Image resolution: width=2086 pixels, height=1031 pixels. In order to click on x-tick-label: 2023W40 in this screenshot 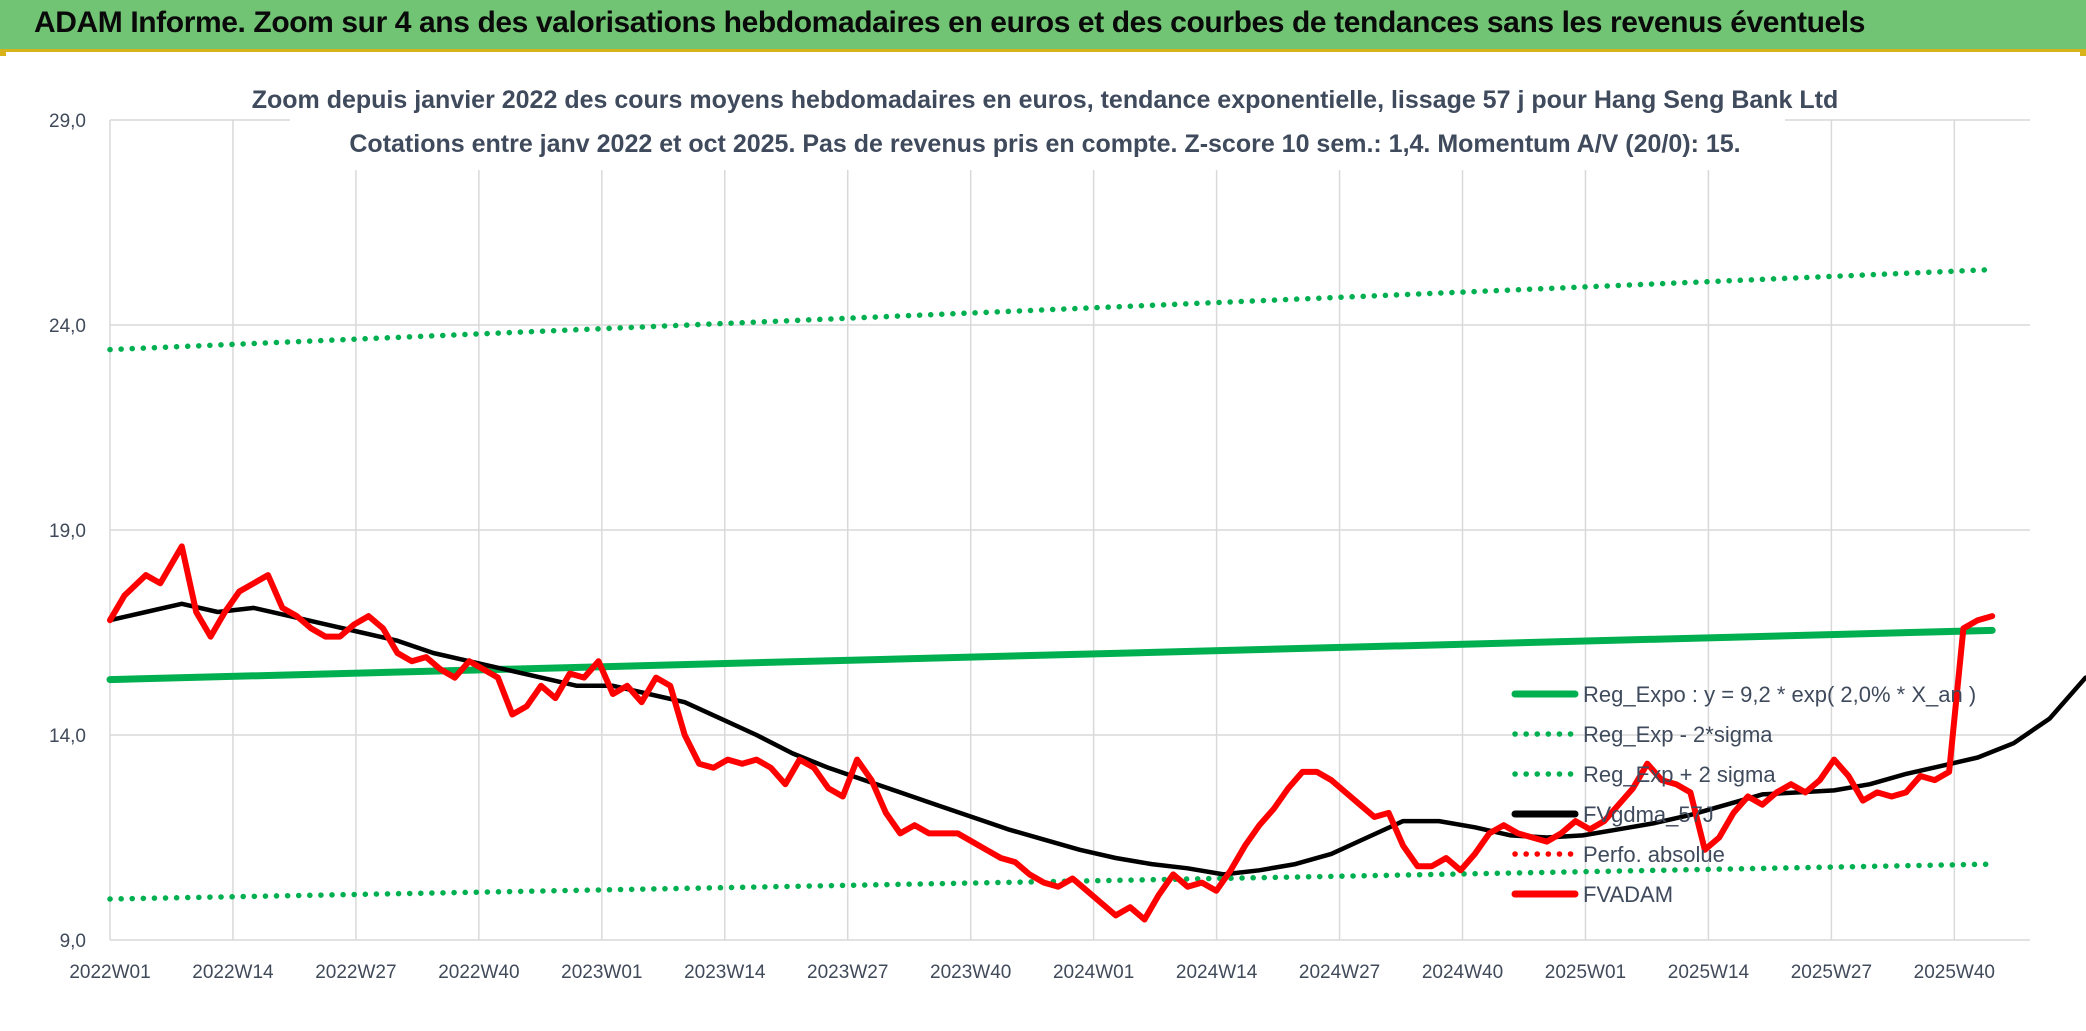, I will do `click(970, 972)`.